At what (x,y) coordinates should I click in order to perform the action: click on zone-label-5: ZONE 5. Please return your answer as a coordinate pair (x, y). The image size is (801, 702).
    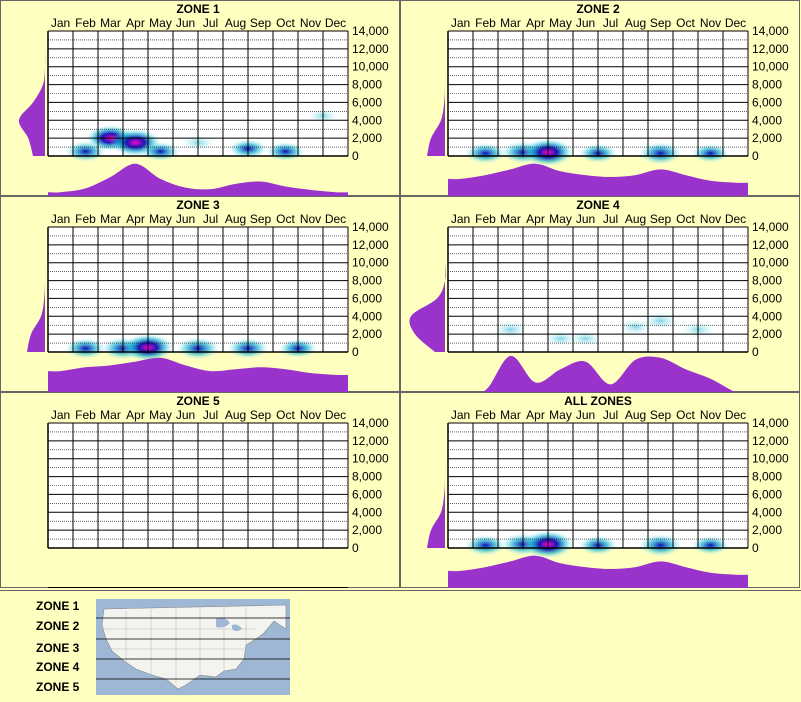
    Looking at the image, I should click on (58, 687).